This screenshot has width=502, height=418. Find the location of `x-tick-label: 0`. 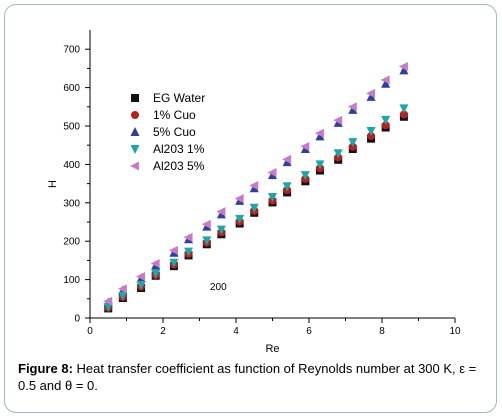

x-tick-label: 0 is located at coordinates (90, 331).